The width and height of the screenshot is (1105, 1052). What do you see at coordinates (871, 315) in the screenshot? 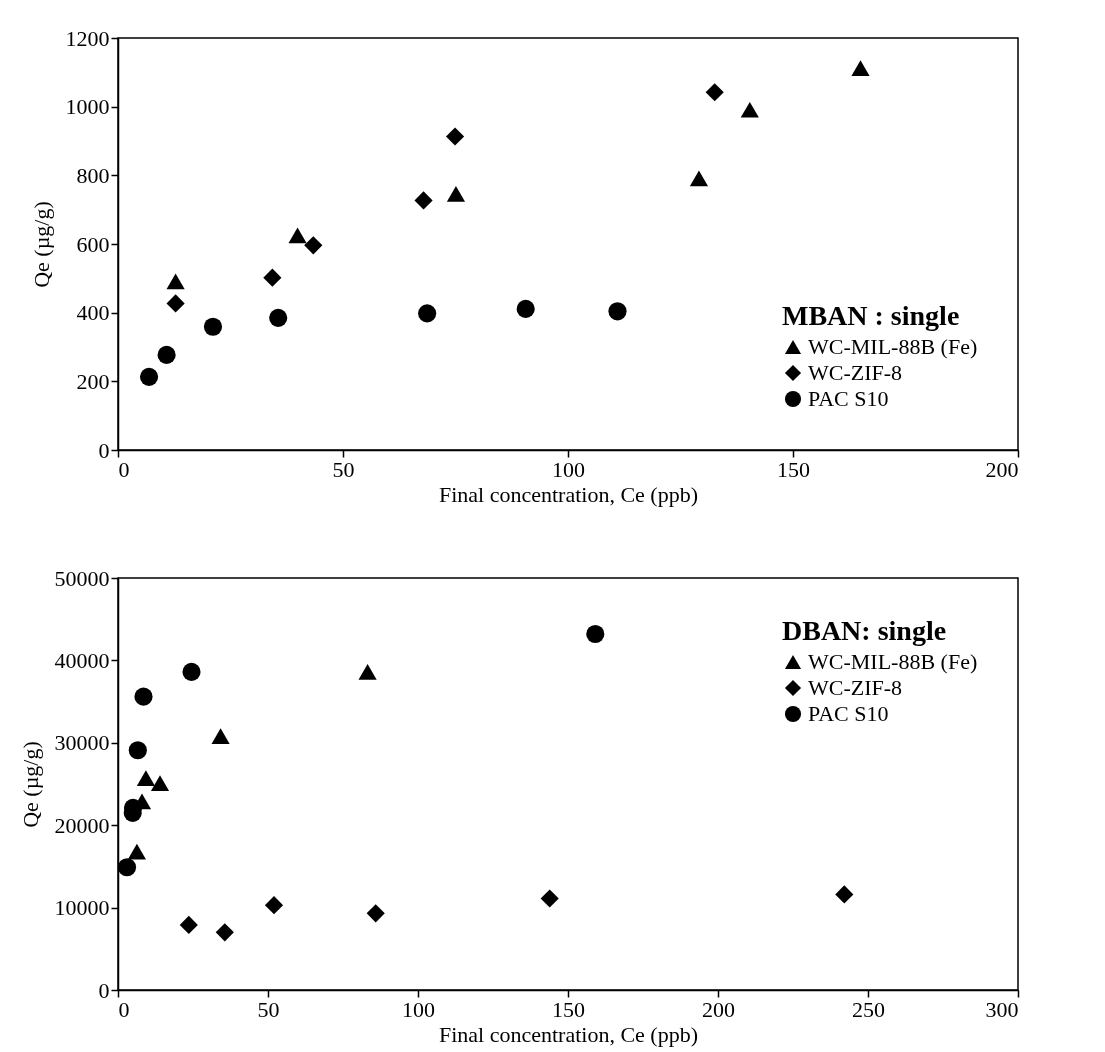
I see `legend-title: MBAN : single` at bounding box center [871, 315].